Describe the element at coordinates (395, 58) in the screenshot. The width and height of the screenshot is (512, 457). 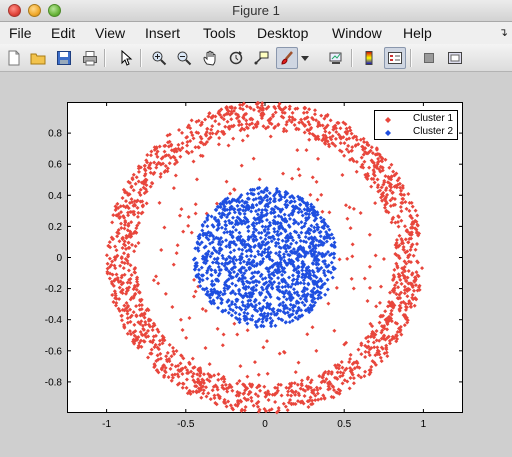
I see `legend-icon` at that location.